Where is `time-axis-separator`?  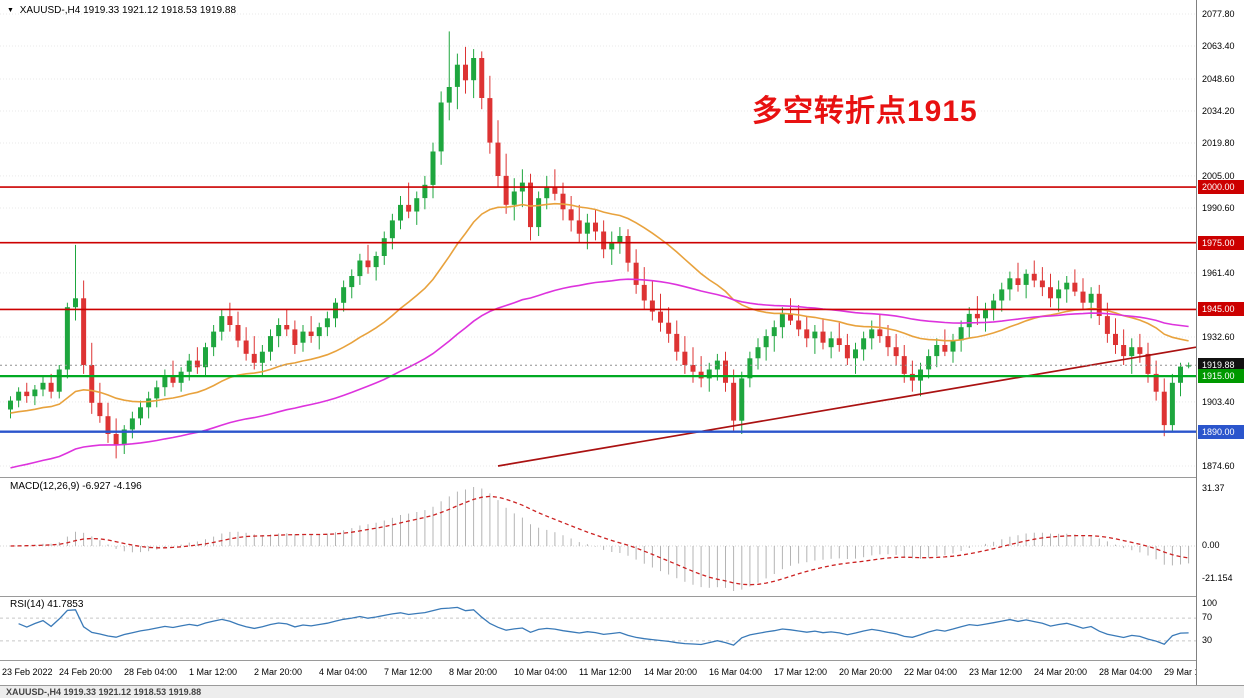 time-axis-separator is located at coordinates (622, 660).